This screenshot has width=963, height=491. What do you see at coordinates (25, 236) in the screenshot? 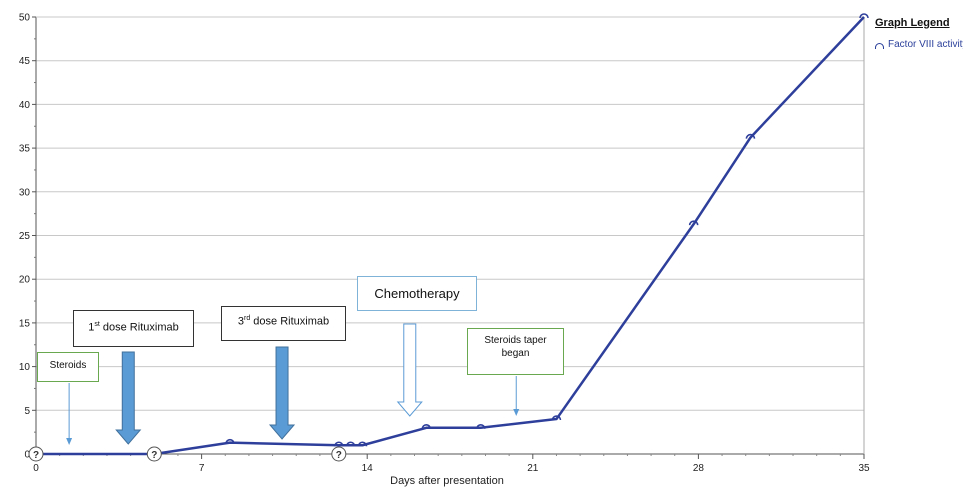
I see `y-tick-label: 25` at bounding box center [25, 236].